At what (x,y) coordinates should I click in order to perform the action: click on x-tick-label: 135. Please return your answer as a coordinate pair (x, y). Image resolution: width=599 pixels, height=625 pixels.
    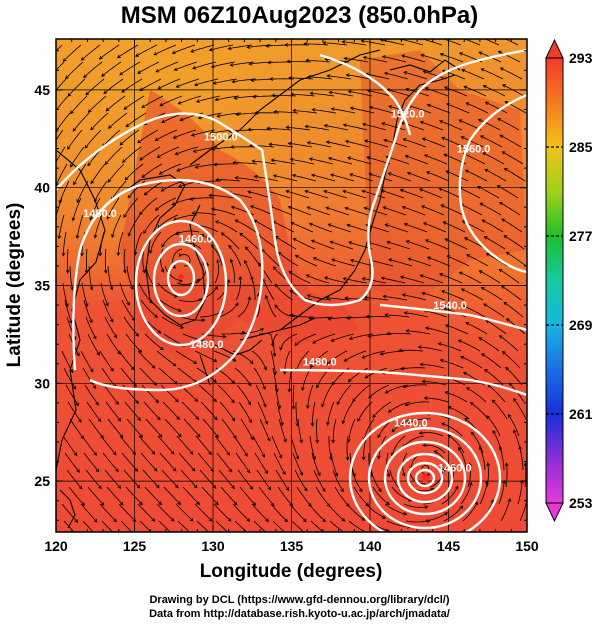
    Looking at the image, I should click on (292, 546).